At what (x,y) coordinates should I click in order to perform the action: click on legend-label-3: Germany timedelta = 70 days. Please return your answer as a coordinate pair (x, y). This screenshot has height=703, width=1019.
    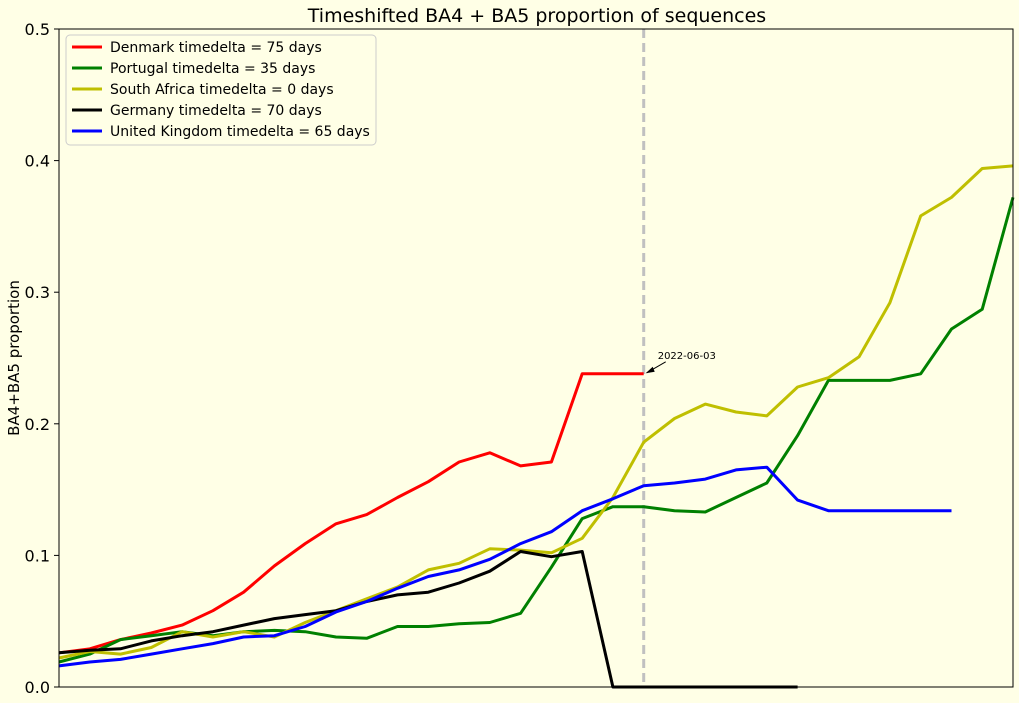
    Looking at the image, I should click on (216, 111).